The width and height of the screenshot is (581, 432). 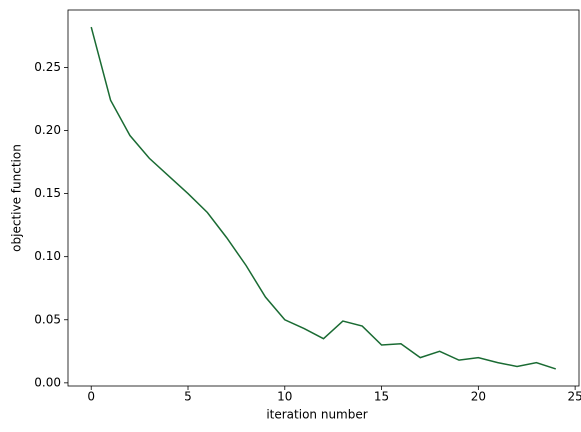 What do you see at coordinates (47, 319) in the screenshot?
I see `y-tick-label: 0.05` at bounding box center [47, 319].